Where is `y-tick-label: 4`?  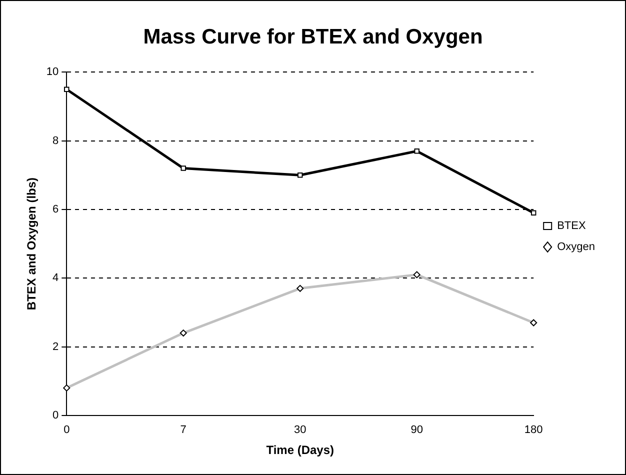
y-tick-label: 4 is located at coordinates (55, 278).